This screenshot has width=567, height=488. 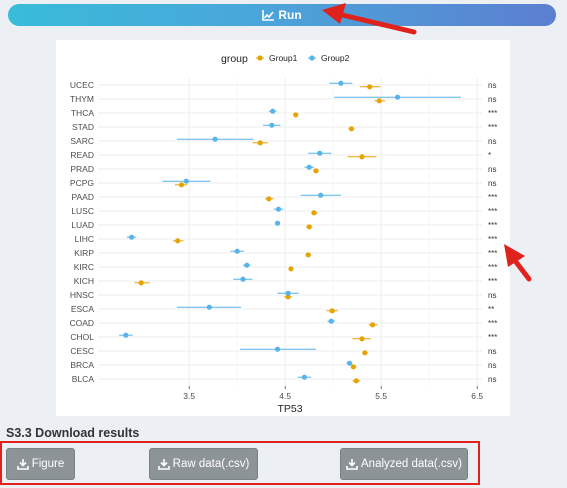 I want to click on y-tick-label: ESCA, so click(x=82, y=309).